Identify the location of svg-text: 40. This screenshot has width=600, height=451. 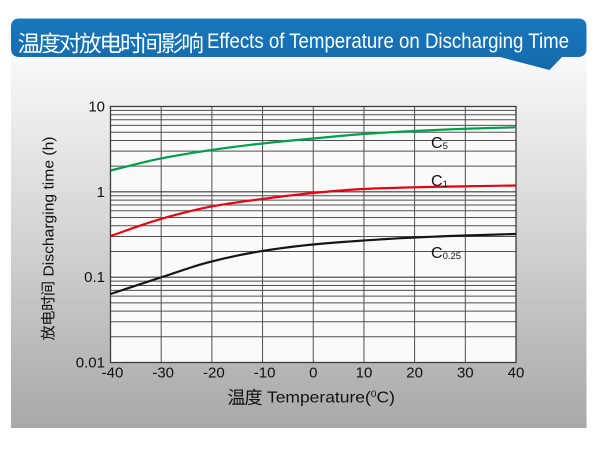
(516, 373).